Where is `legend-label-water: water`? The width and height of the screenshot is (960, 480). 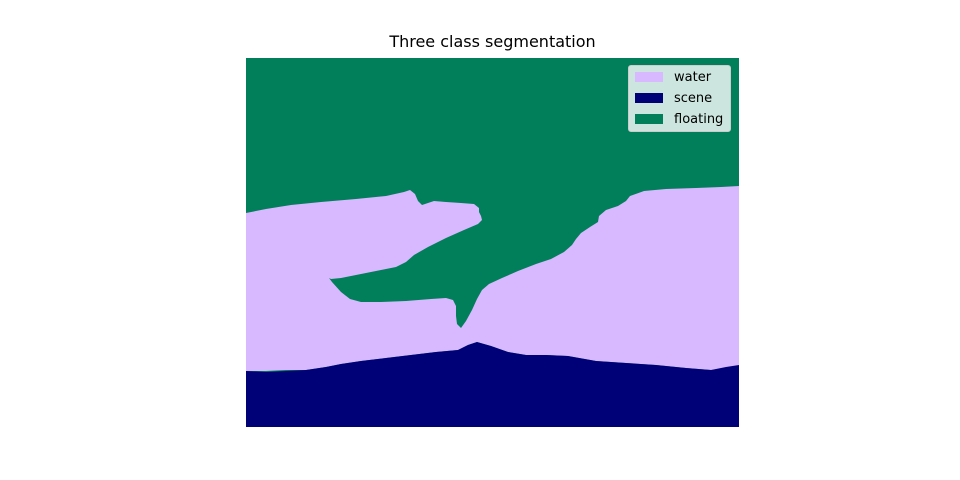
legend-label-water: water is located at coordinates (693, 77).